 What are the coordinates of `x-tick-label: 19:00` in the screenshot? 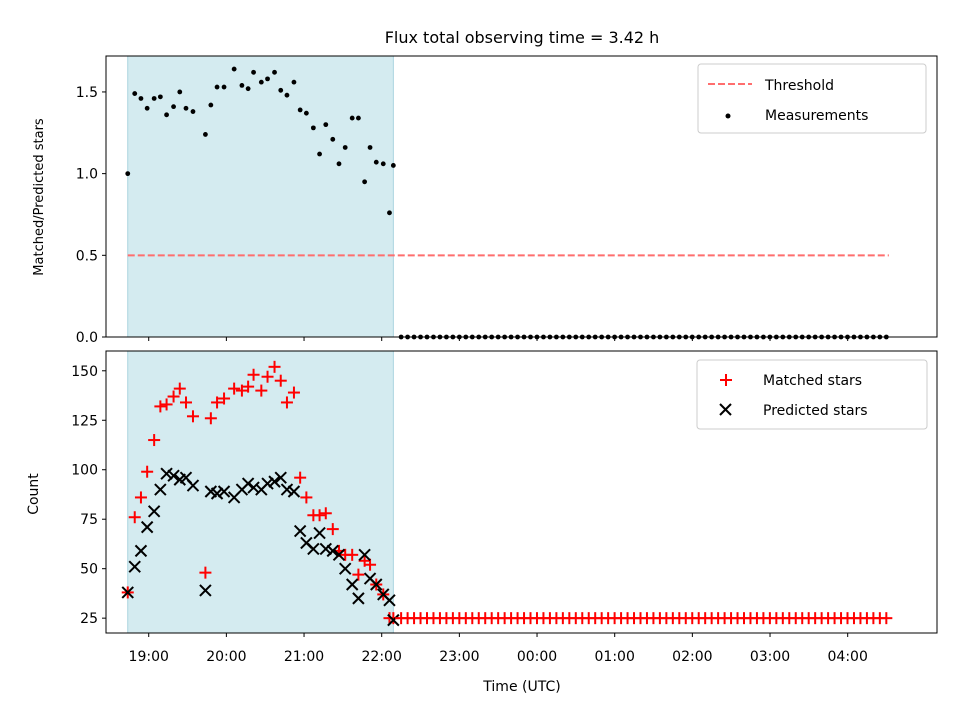 It's located at (149, 657).